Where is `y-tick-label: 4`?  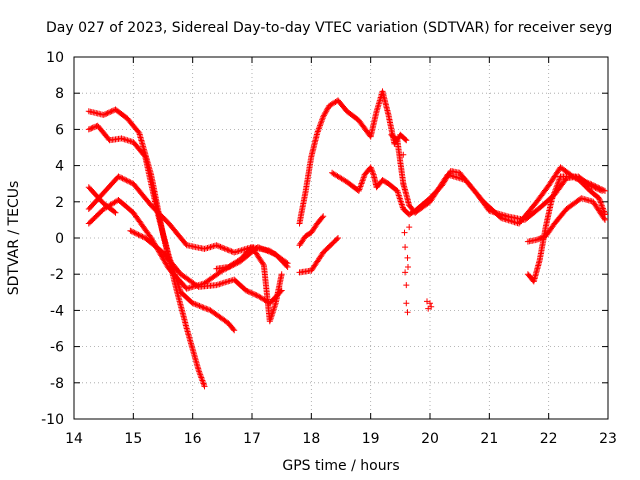
y-tick-label: 4 is located at coordinates (59, 167).